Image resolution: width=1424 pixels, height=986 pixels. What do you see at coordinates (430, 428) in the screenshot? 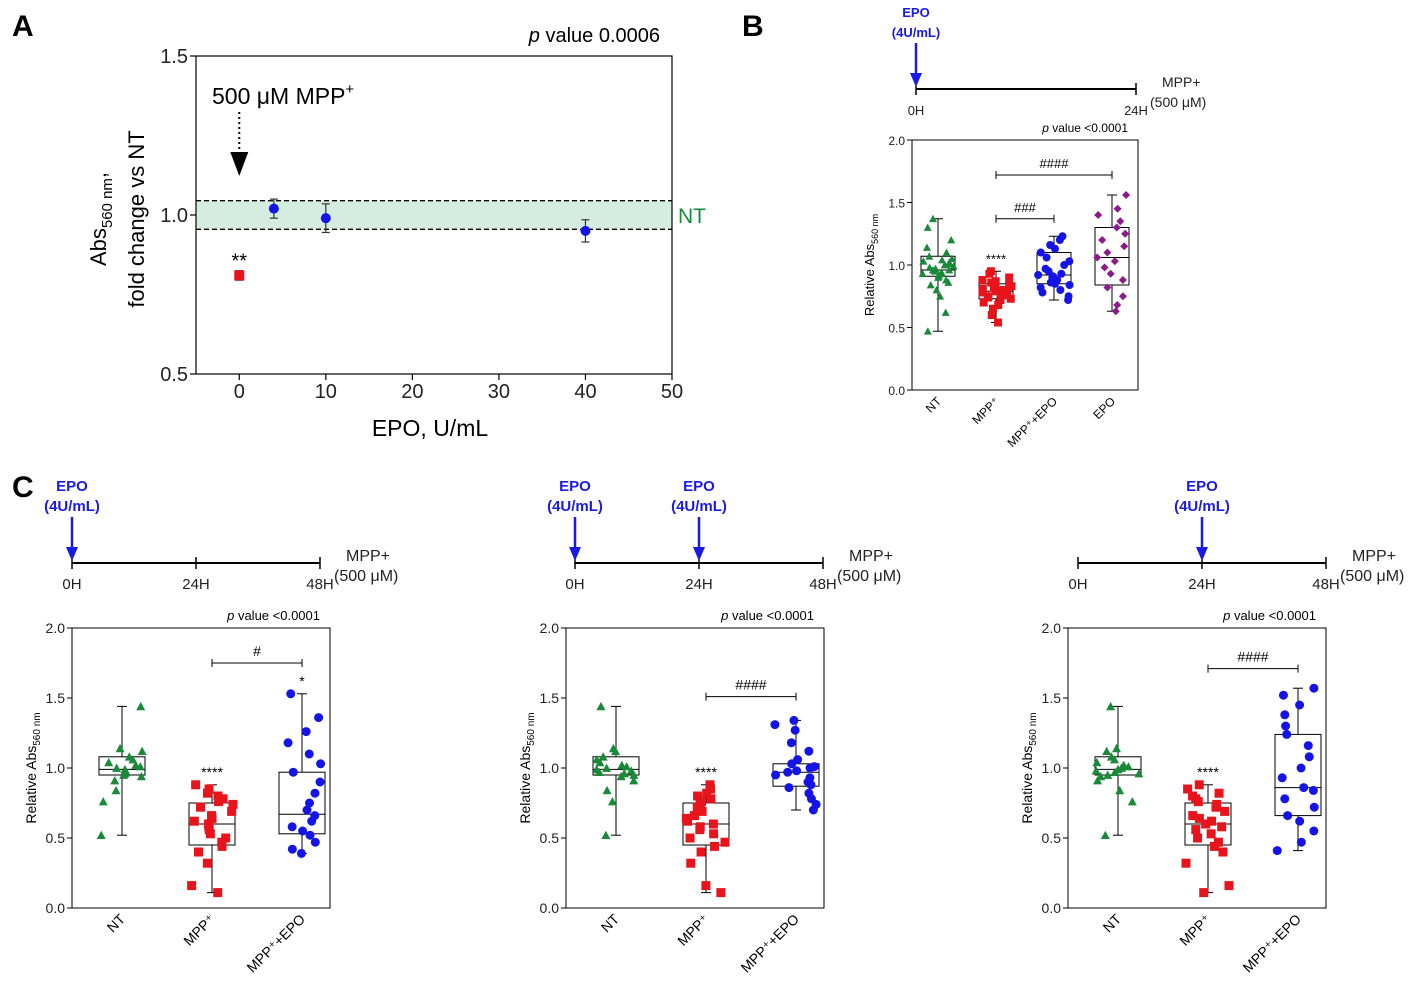
I see `x-axis-label: EPO, U/mL` at bounding box center [430, 428].